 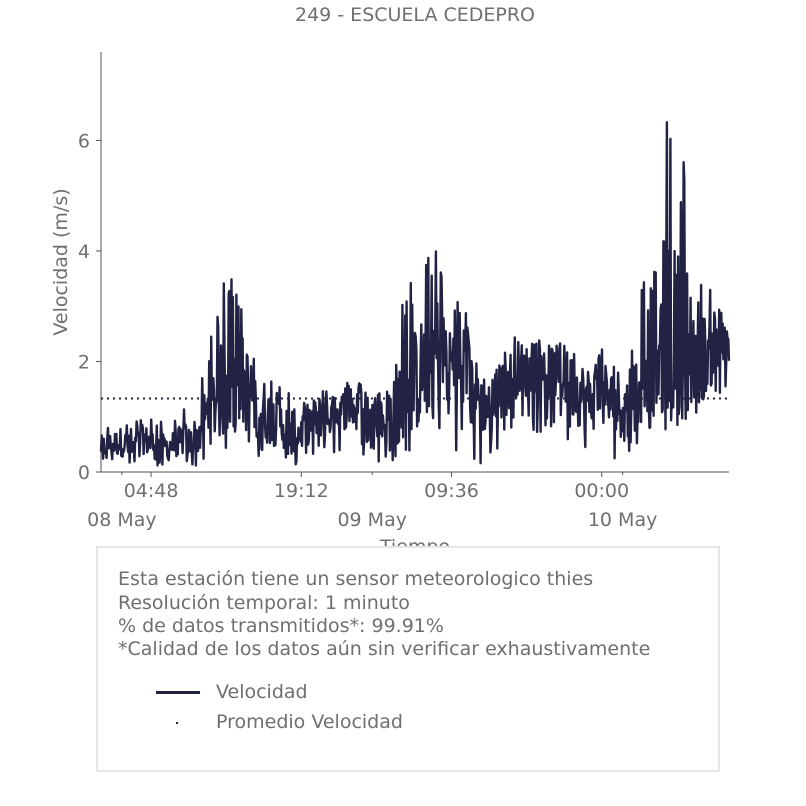 What do you see at coordinates (623, 520) in the screenshot?
I see `x-day-label: 10 May` at bounding box center [623, 520].